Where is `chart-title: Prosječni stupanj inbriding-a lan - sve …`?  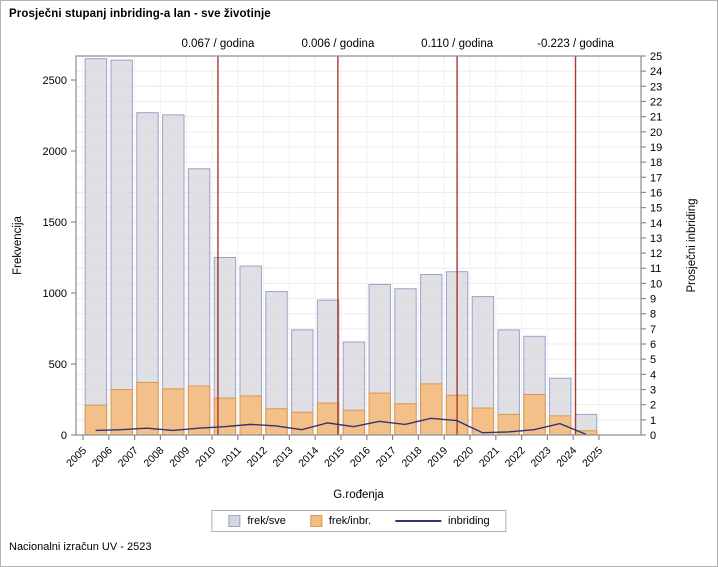
chart-title: Prosječni stupanj inbriding-a lan - sve … is located at coordinates (140, 14).